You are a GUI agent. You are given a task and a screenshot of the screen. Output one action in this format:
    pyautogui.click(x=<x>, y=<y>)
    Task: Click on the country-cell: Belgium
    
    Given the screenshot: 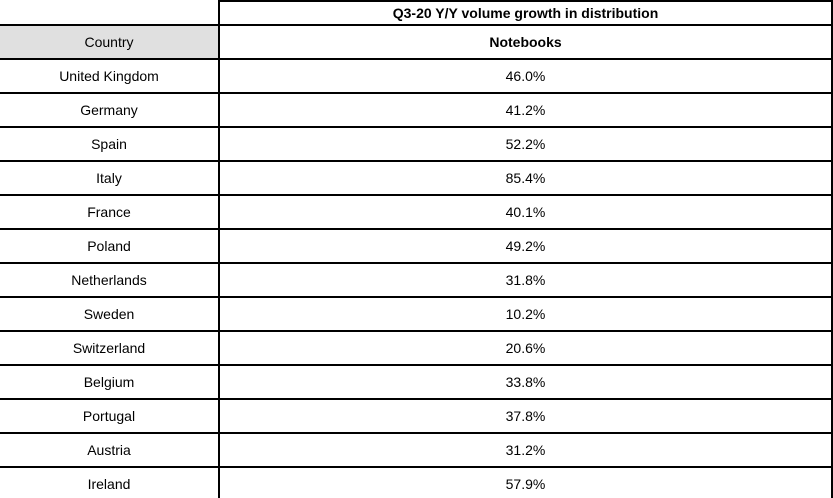 What is the action you would take?
    pyautogui.click(x=109, y=382)
    